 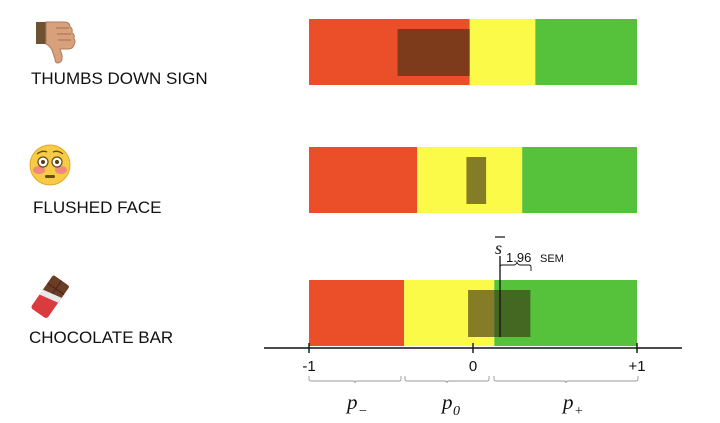 What do you see at coordinates (498, 248) in the screenshot?
I see `mean-symbol: s` at bounding box center [498, 248].